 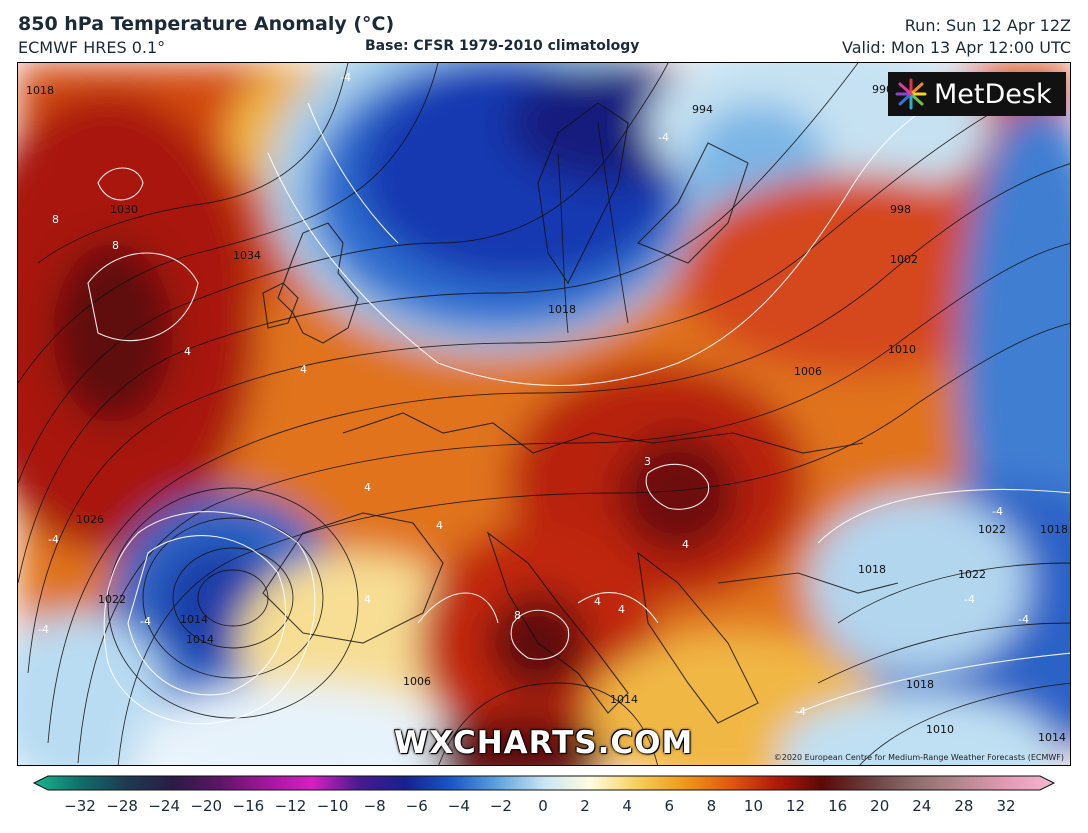 I want to click on isobar-label: 994, so click(x=702, y=109).